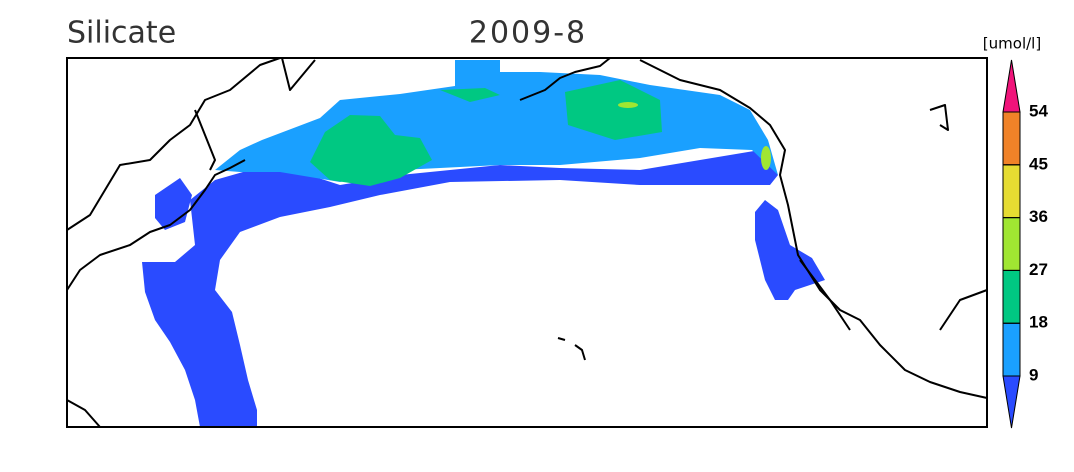 The height and width of the screenshot is (472, 1074). I want to click on colorbar-label: 45, so click(1038, 163).